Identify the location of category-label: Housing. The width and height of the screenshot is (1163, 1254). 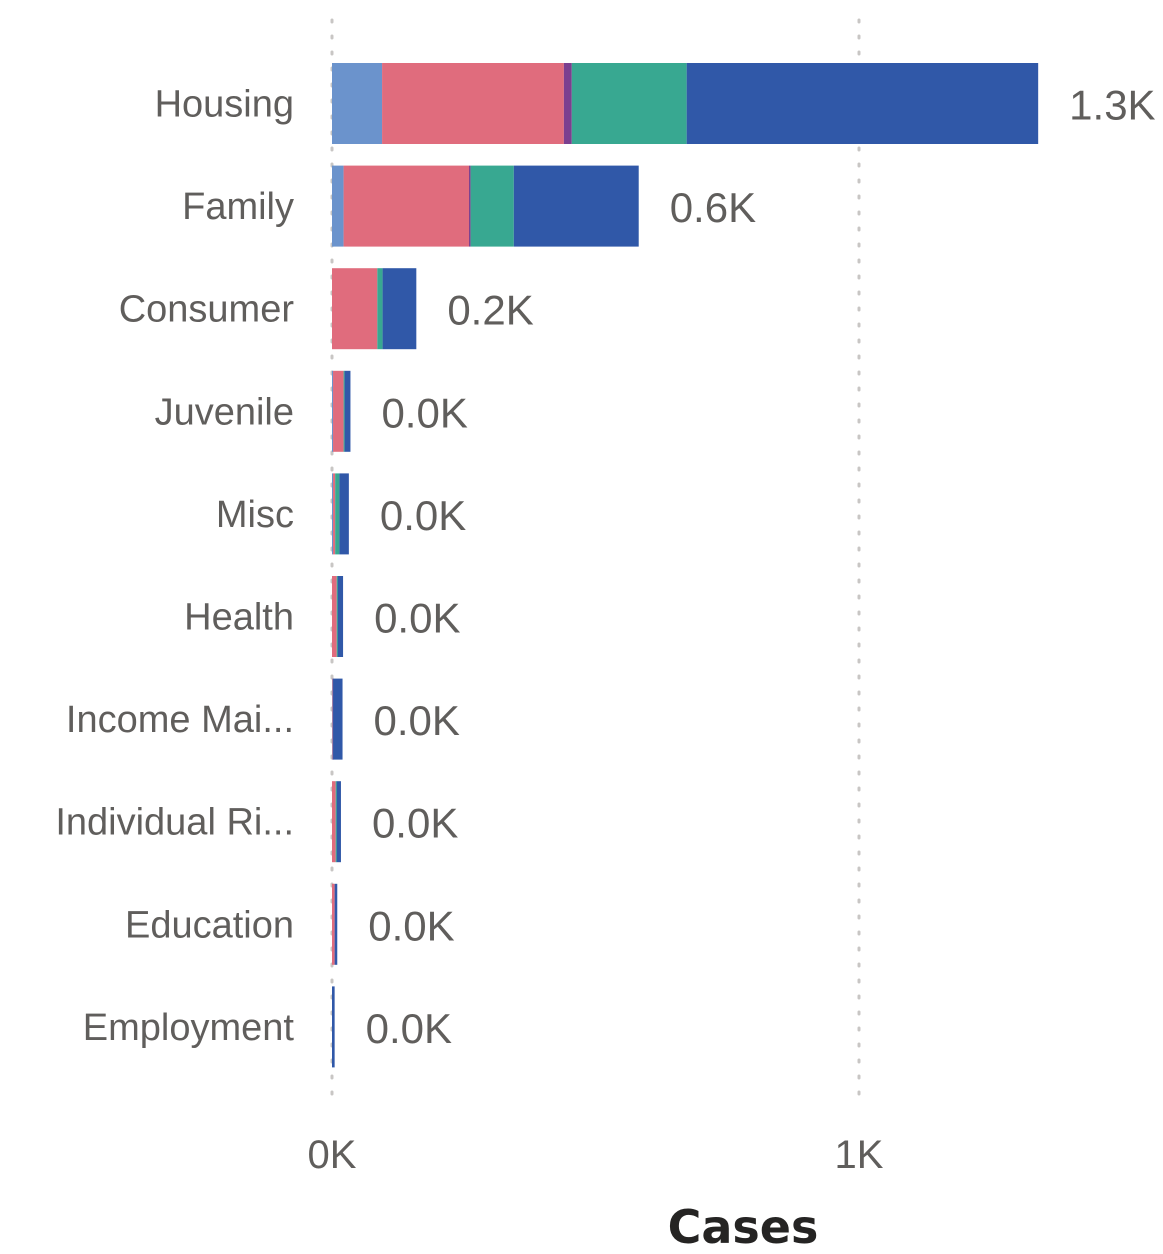
(224, 105).